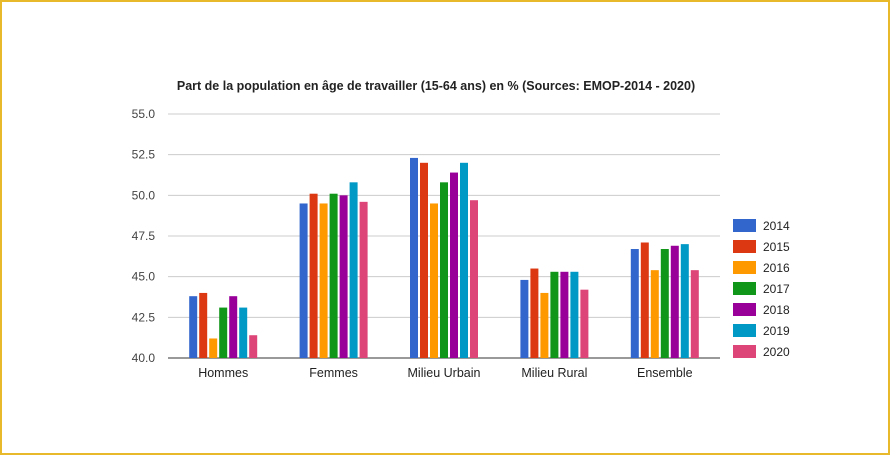 This screenshot has height=459, width=890. I want to click on bar-2015-milieu-rural, so click(534, 313).